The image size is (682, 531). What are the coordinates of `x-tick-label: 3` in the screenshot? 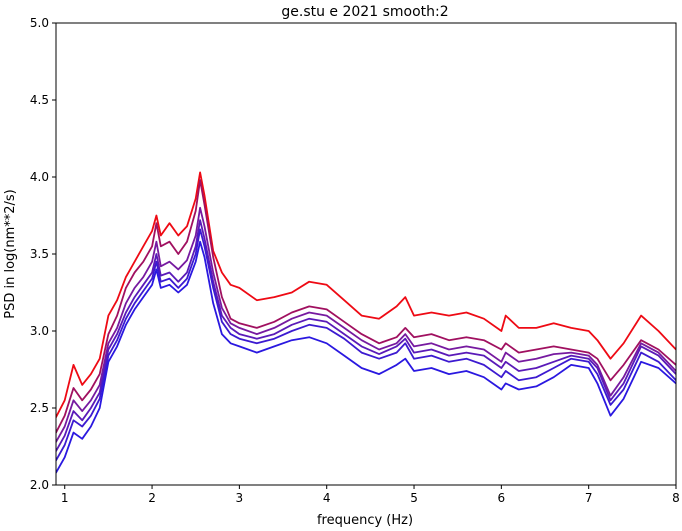 It's located at (240, 498).